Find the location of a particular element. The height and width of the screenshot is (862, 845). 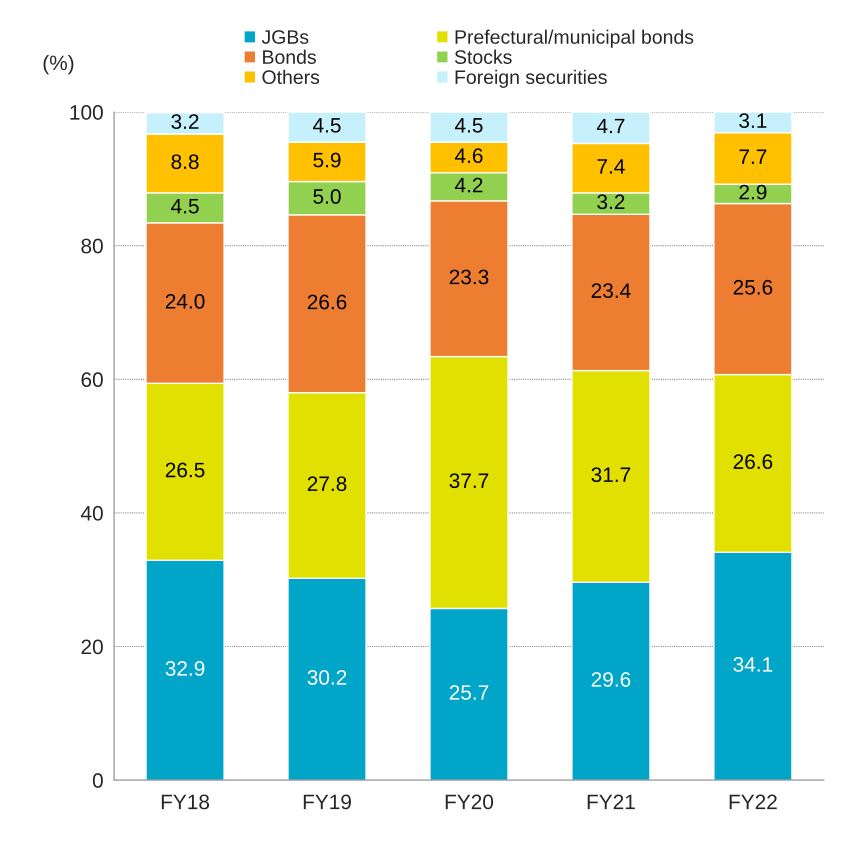

data-label: 23.3 is located at coordinates (469, 277).